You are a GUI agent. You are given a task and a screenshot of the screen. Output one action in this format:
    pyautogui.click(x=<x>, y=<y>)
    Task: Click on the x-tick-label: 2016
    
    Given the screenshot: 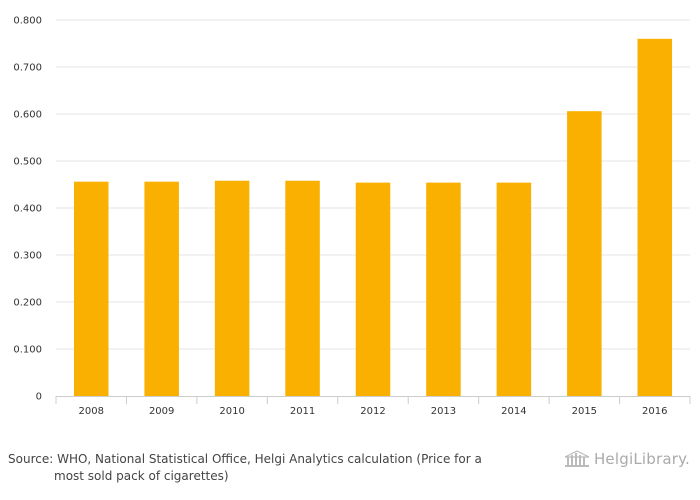 What is the action you would take?
    pyautogui.click(x=654, y=411)
    